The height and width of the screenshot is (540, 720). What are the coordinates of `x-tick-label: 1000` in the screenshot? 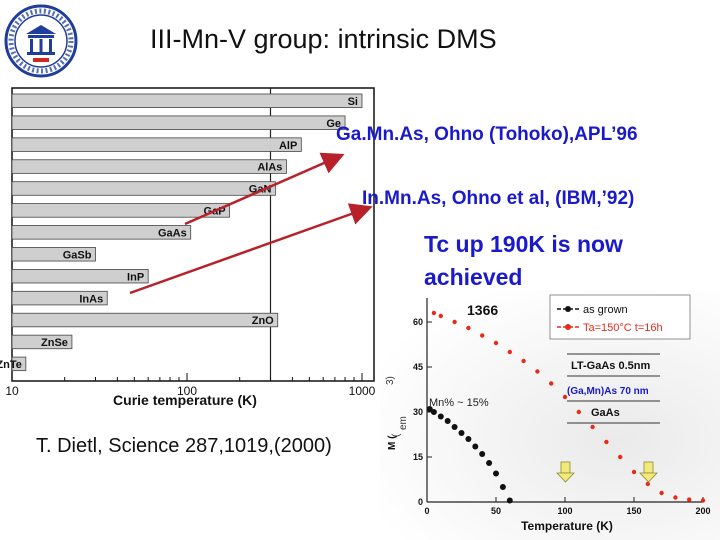 It's located at (362, 391).